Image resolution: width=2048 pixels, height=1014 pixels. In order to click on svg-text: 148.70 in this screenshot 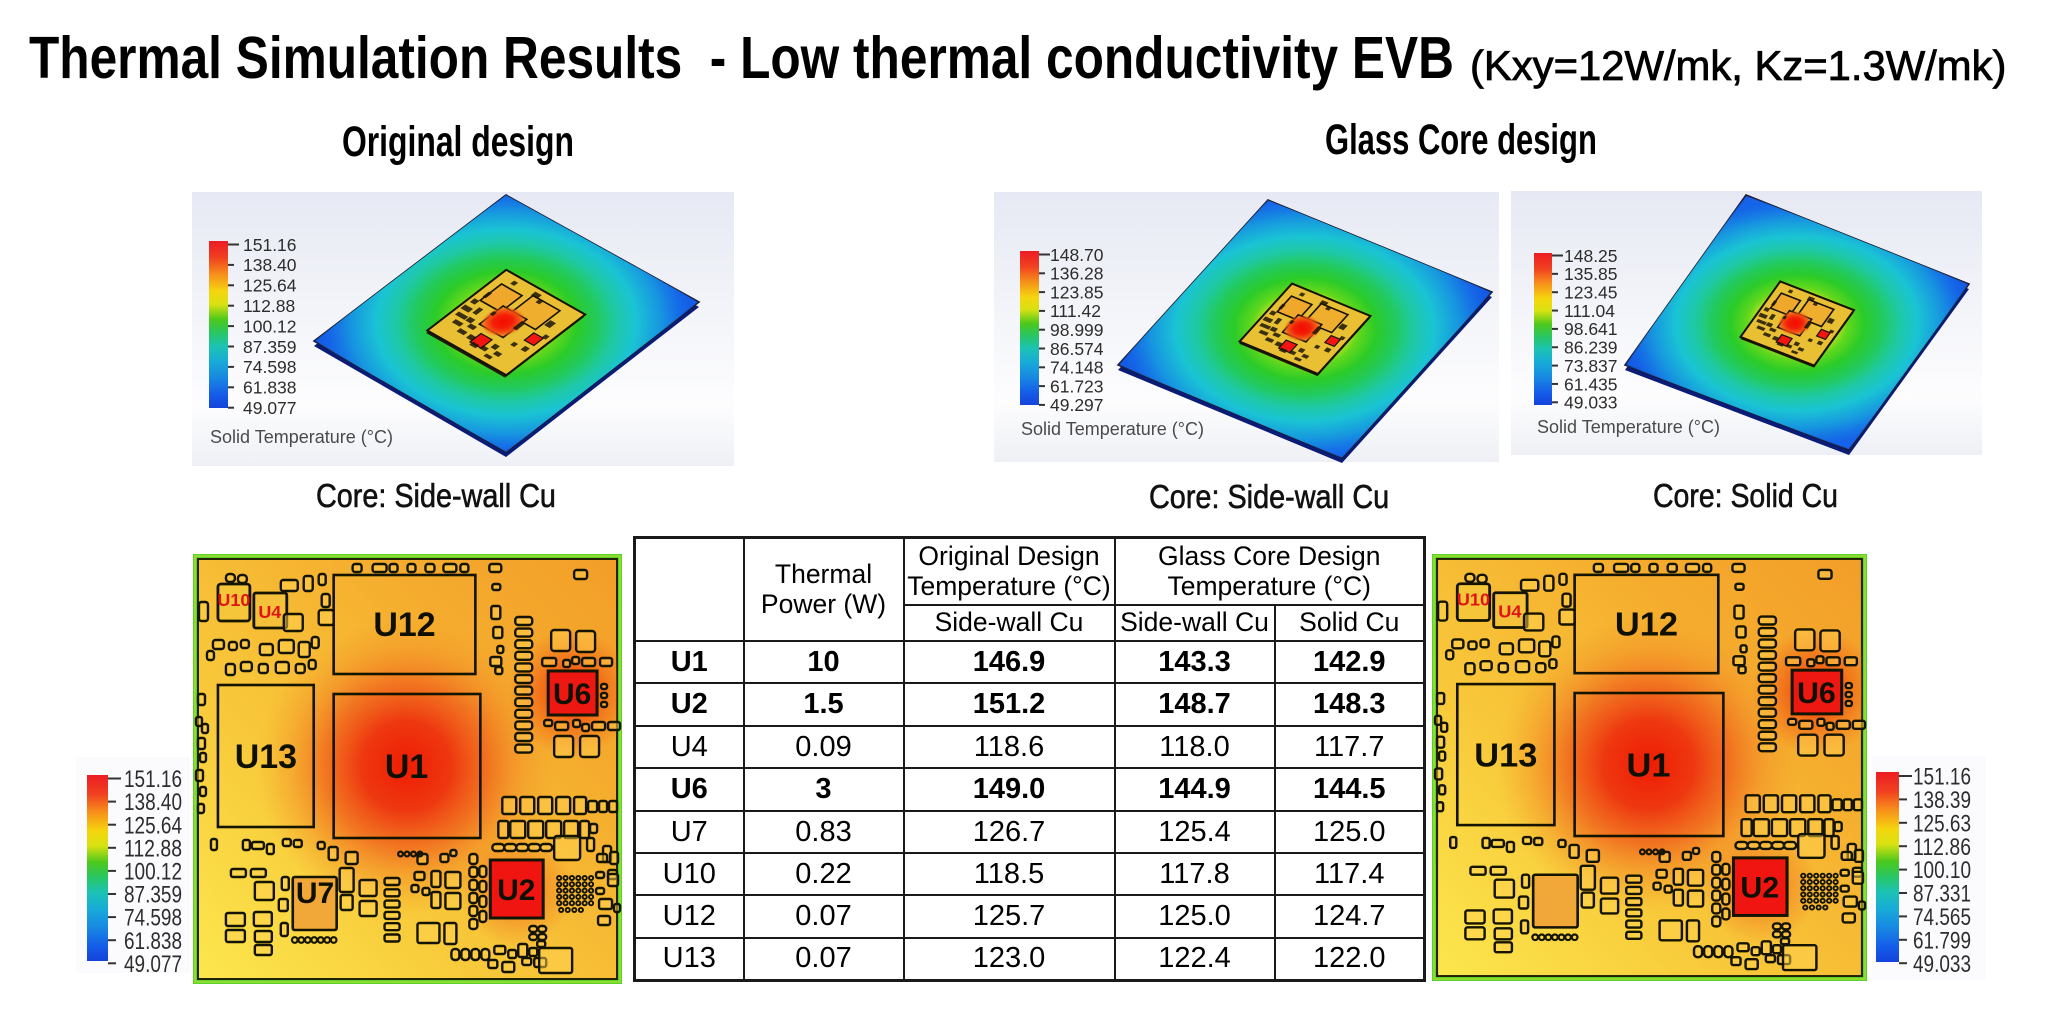, I will do `click(1077, 255)`.